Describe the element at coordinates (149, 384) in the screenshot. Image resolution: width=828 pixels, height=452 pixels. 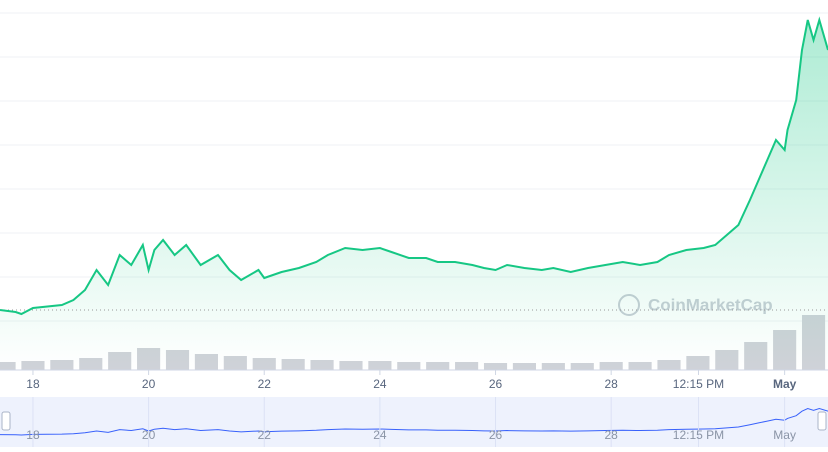
I see `x-tick-label: 20` at that location.